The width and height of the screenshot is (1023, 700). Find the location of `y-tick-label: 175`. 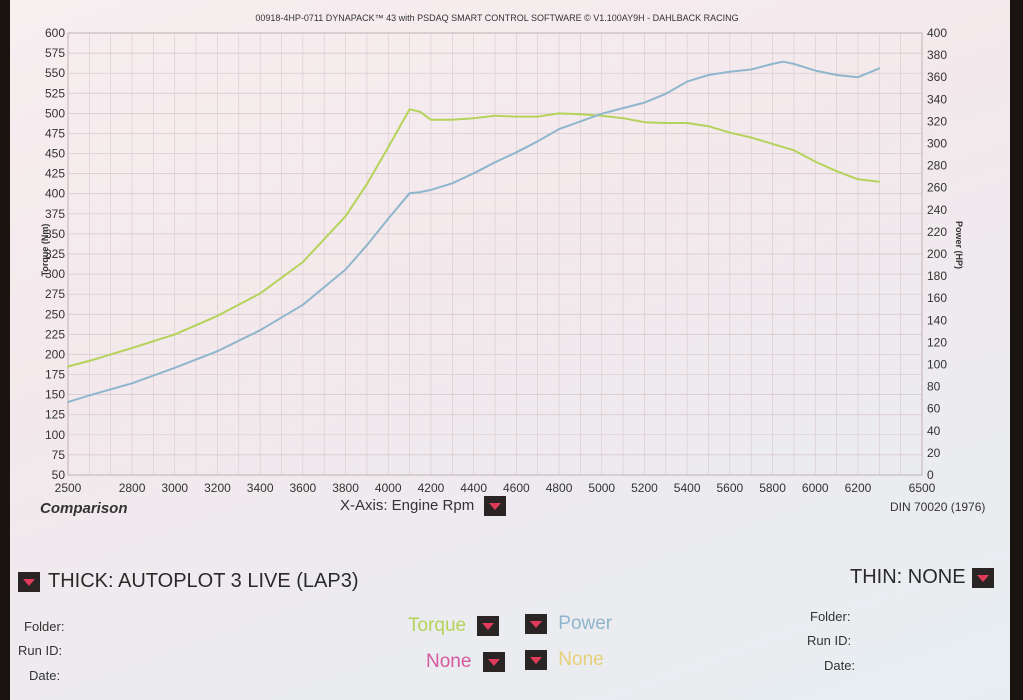

y-tick-label: 175 is located at coordinates (55, 375).